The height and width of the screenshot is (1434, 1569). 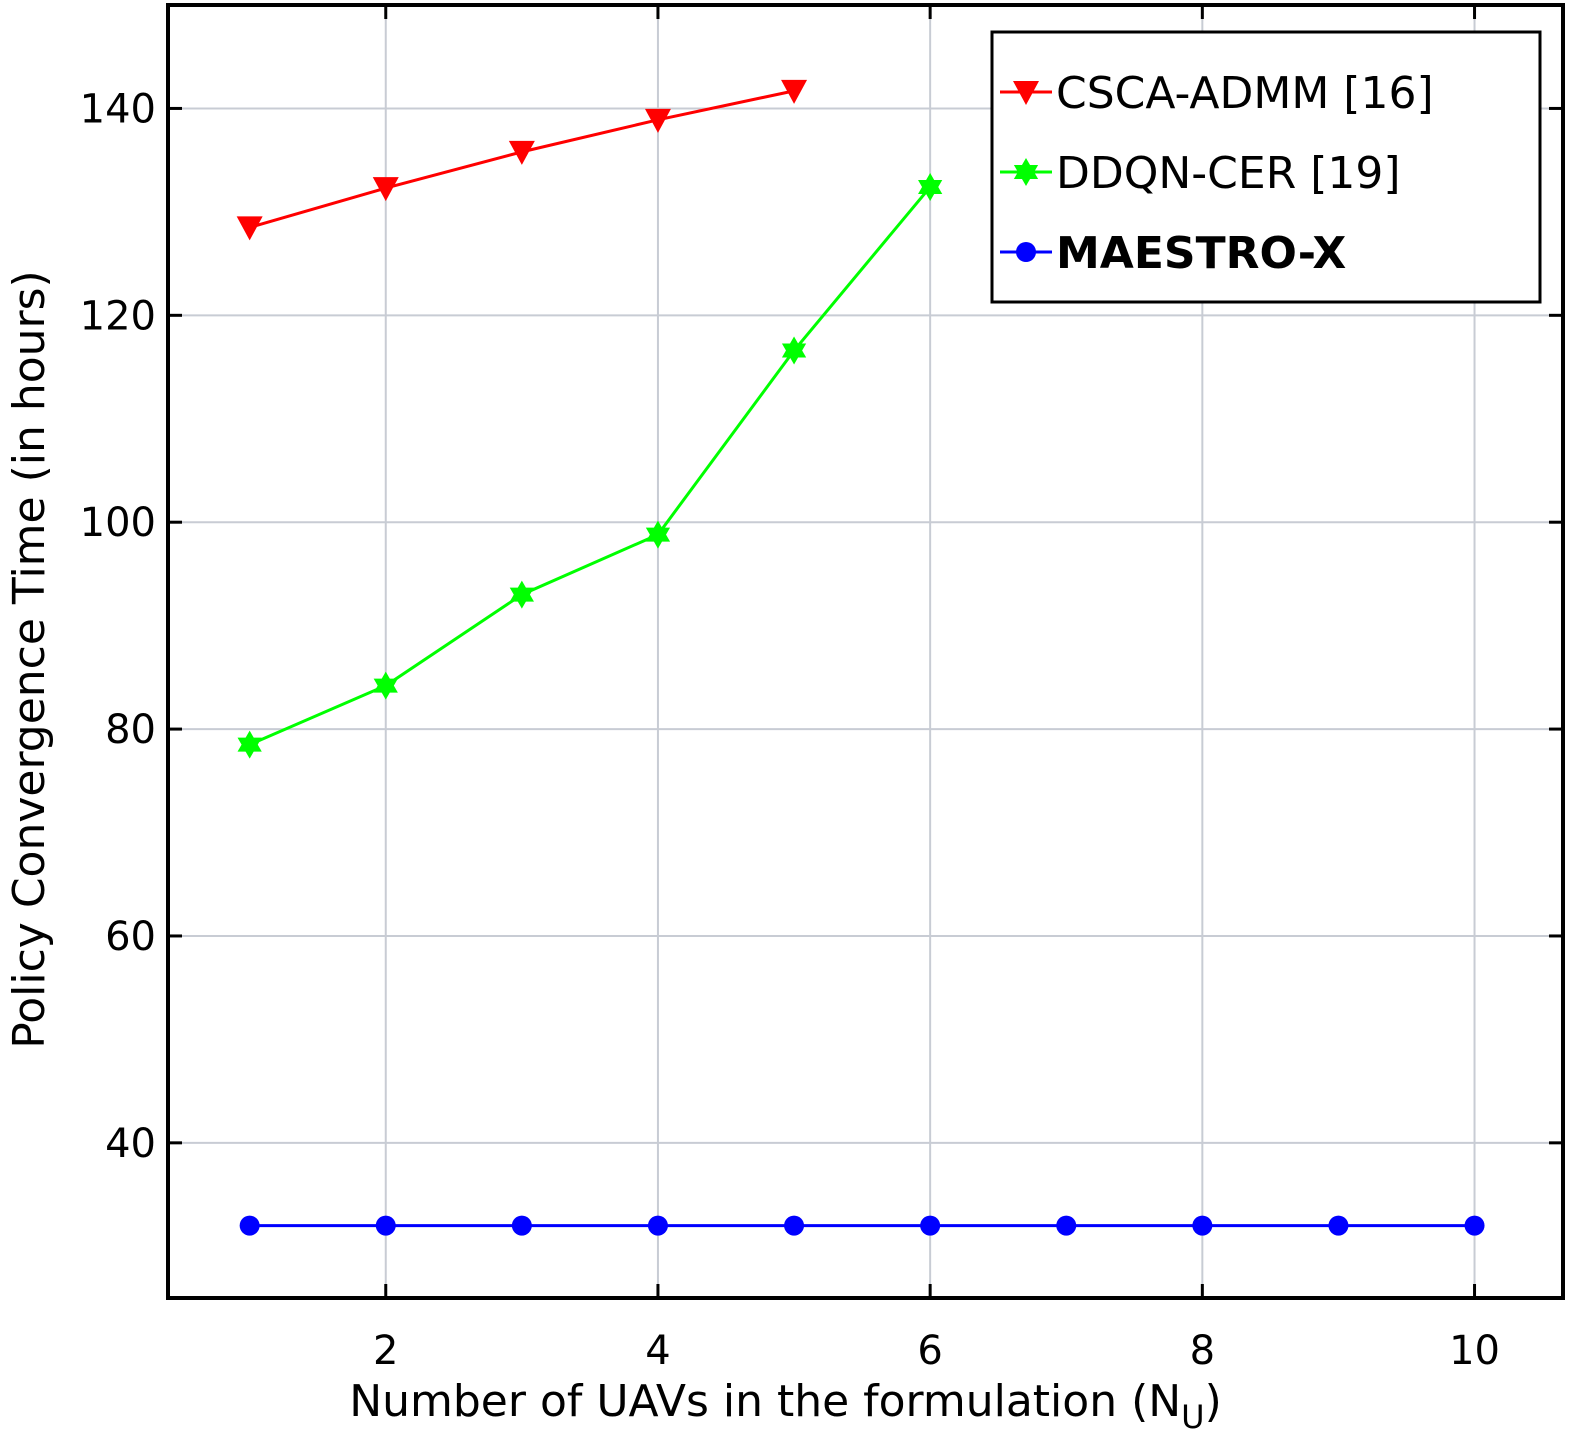 I want to click on legend-box, so click(x=1266, y=167).